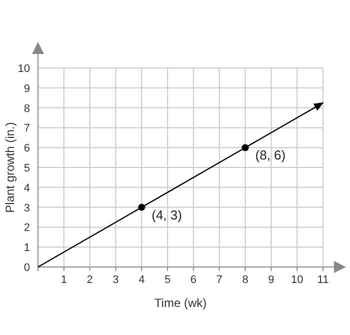 Image resolution: width=350 pixels, height=335 pixels. What do you see at coordinates (27, 128) in the screenshot?
I see `y-tick-label: 7` at bounding box center [27, 128].